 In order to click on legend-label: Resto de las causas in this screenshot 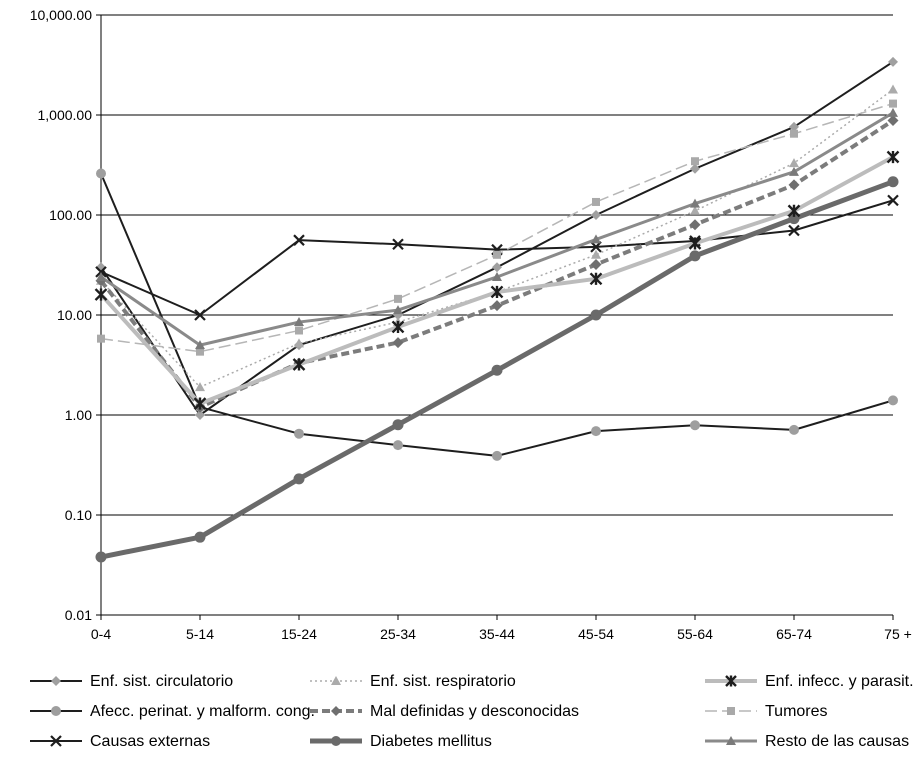, I will do `click(837, 741)`.